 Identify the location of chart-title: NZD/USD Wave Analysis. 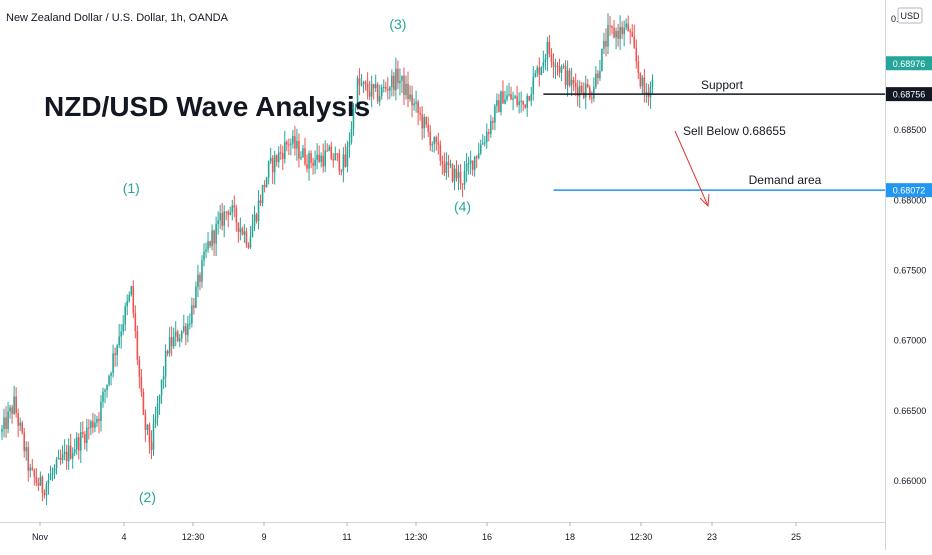
(207, 106).